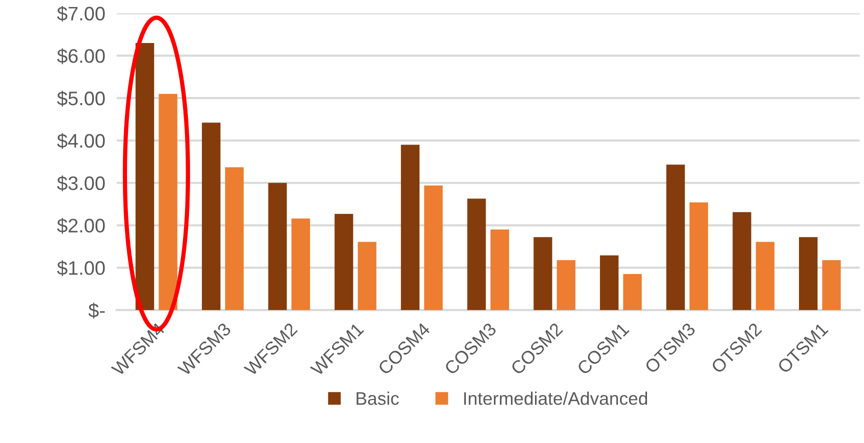 This screenshot has width=864, height=443. Describe the element at coordinates (96, 310) in the screenshot. I see `y-tick-label: $-` at that location.